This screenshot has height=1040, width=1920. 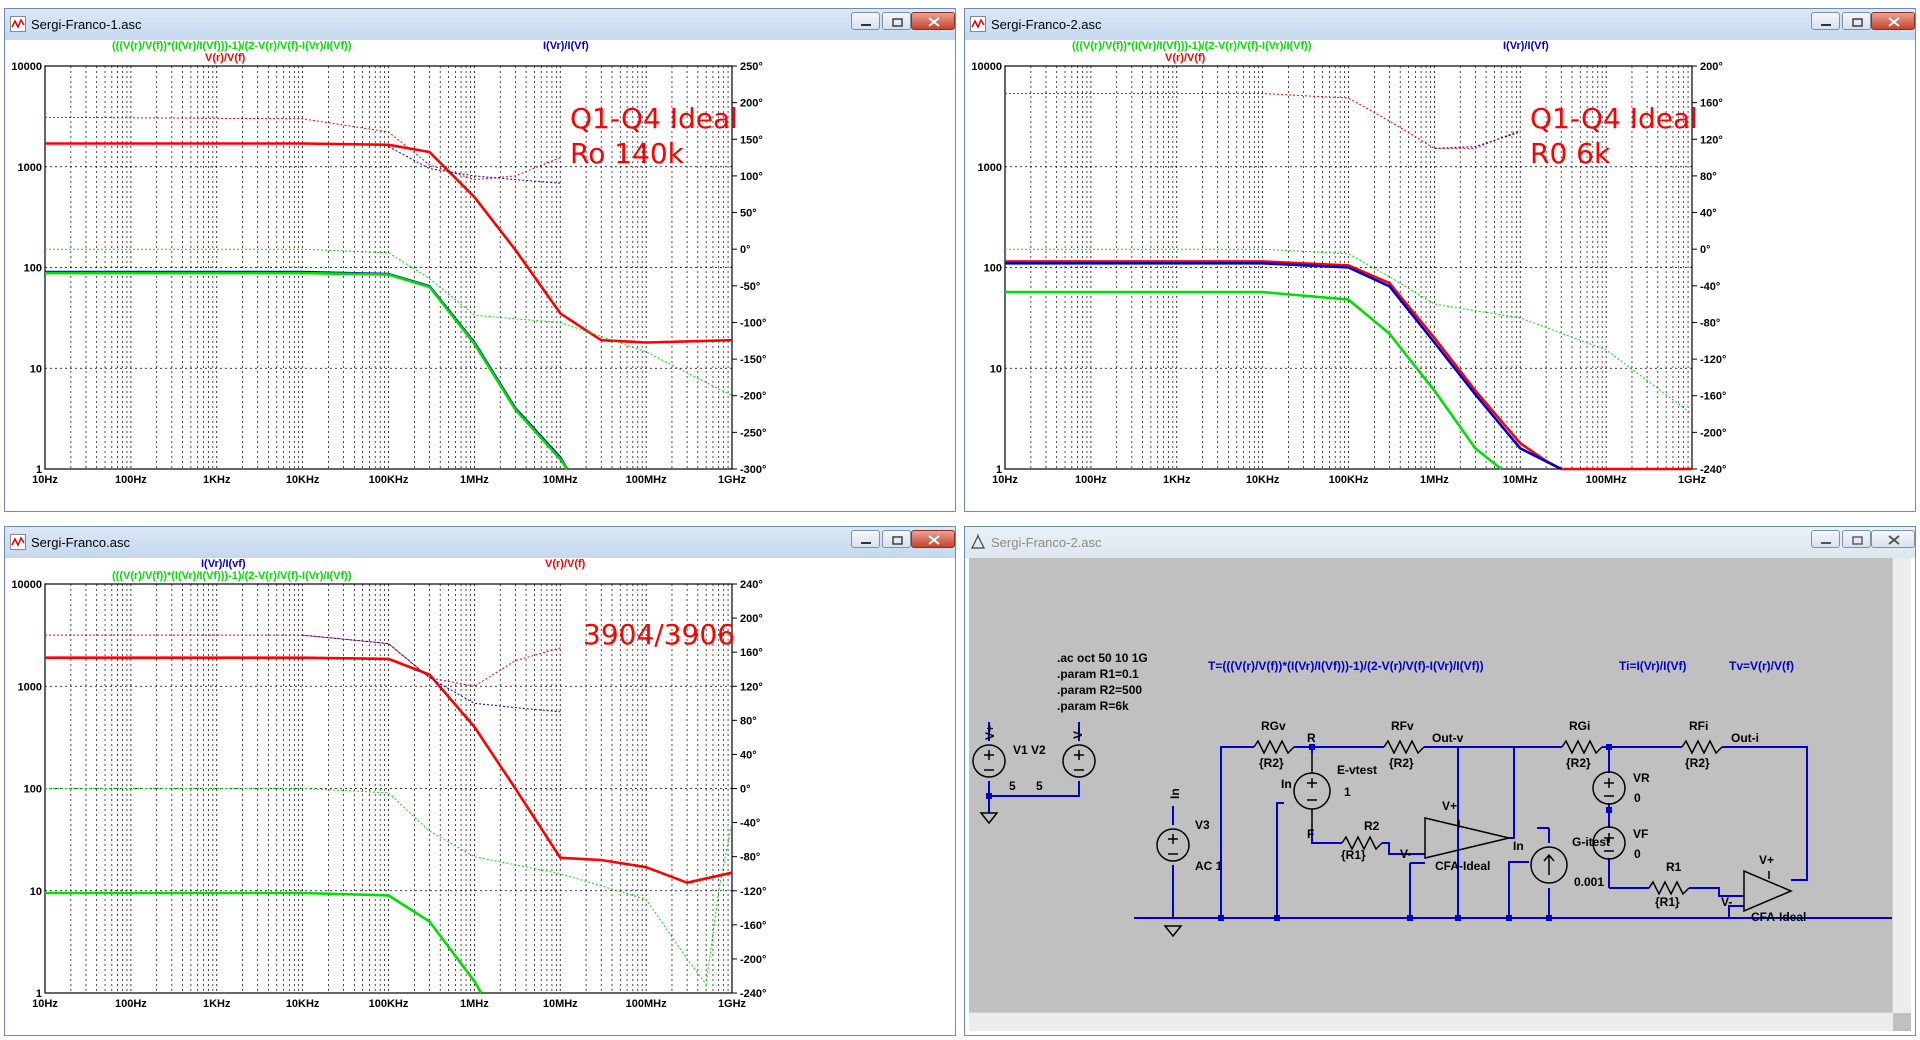 What do you see at coordinates (36, 369) in the screenshot?
I see `y-tick-label: 10` at bounding box center [36, 369].